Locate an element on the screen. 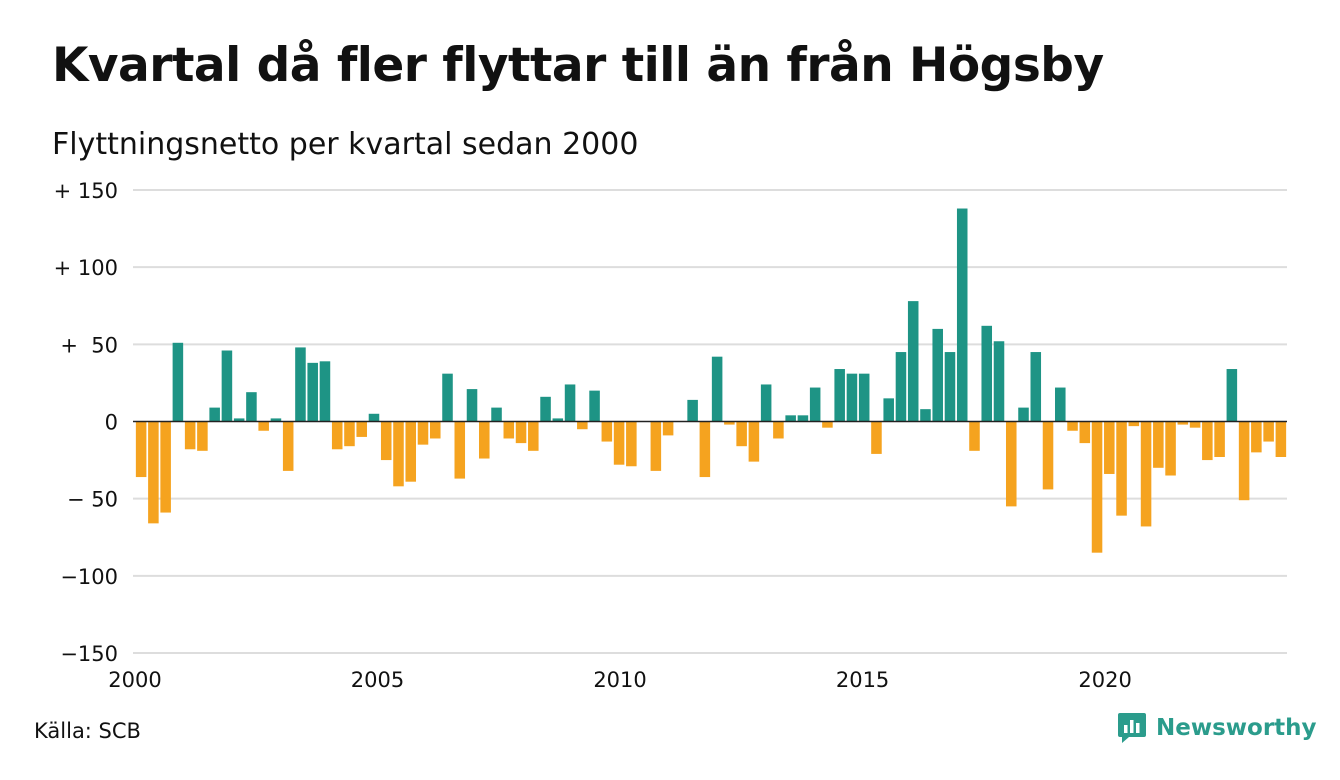 The image size is (1340, 780). y-tick-label: + 100 is located at coordinates (86, 268).